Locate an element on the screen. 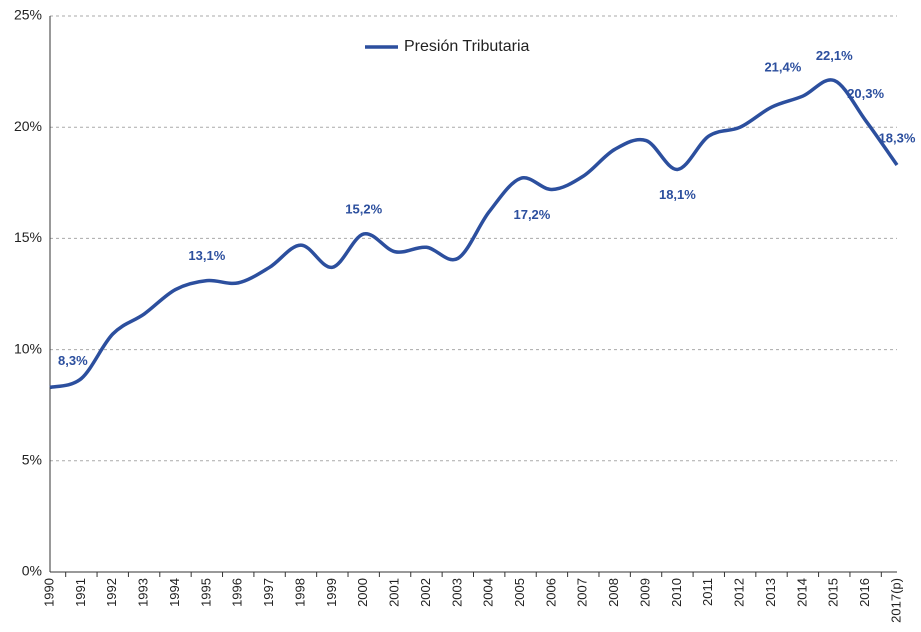 This screenshot has width=921, height=632. x-tick-label: 2013 is located at coordinates (770, 592).